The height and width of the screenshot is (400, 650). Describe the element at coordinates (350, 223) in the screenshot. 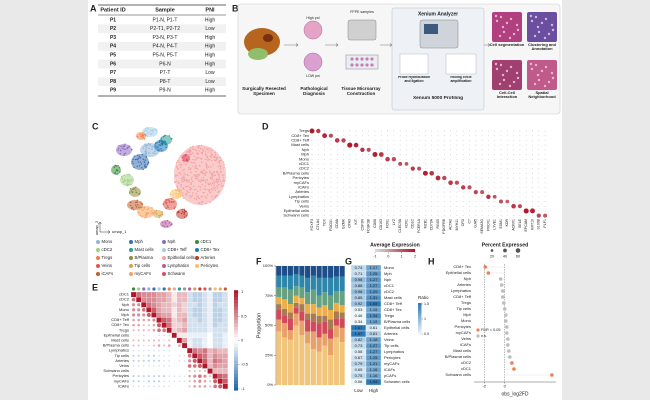

I see `gene-label: CPA3` at that location.